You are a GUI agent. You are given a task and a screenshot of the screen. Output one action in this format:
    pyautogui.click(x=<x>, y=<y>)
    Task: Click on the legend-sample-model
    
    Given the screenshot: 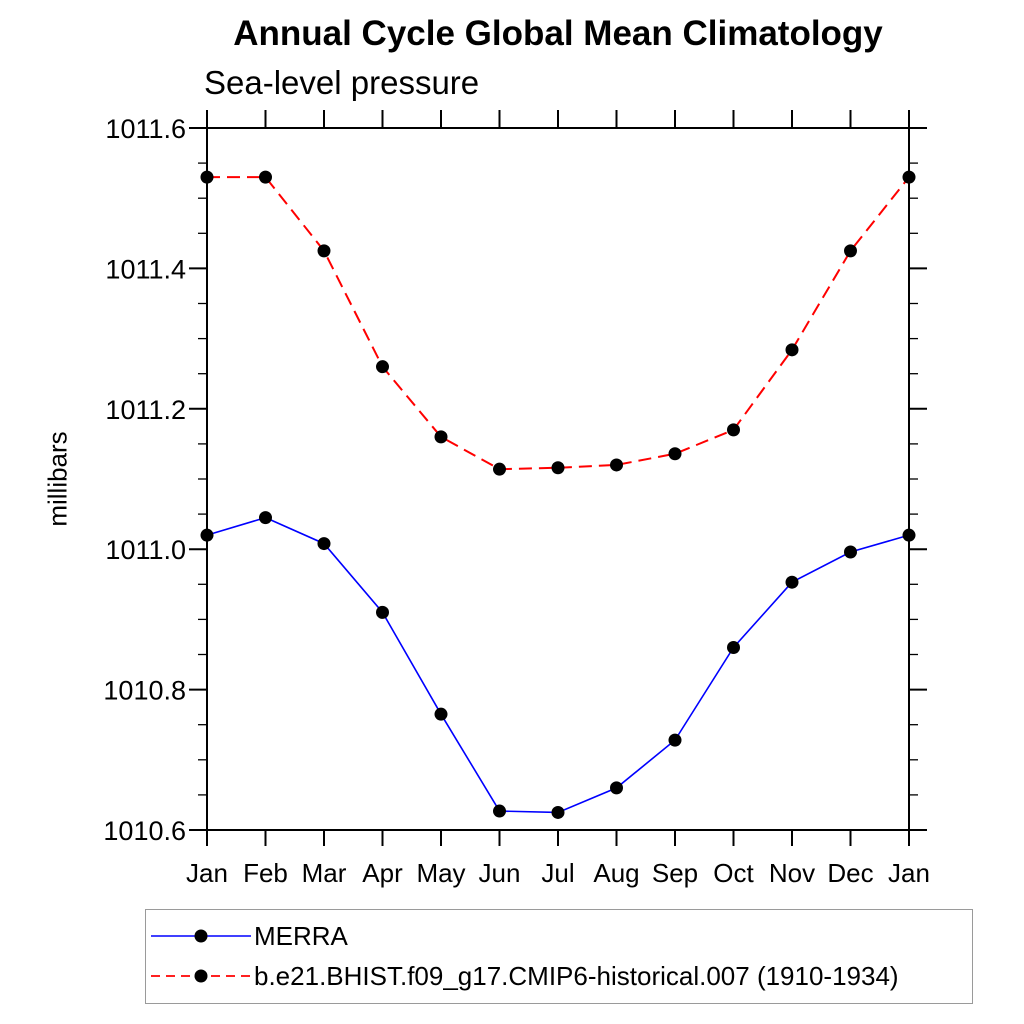 What is the action you would take?
    pyautogui.click(x=201, y=976)
    